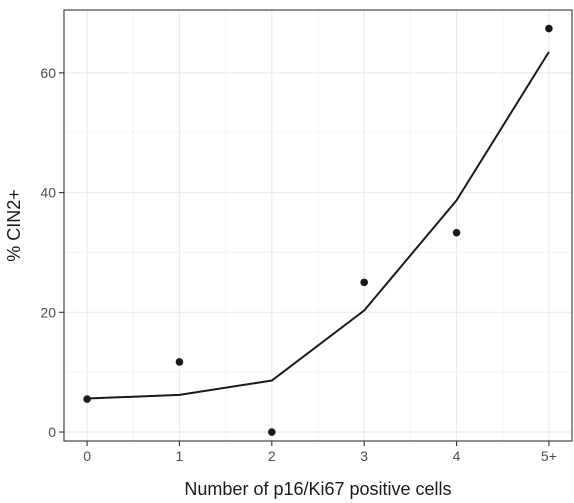 The width and height of the screenshot is (574, 503). Describe the element at coordinates (48, 193) in the screenshot. I see `y-tick-label: 40` at that location.